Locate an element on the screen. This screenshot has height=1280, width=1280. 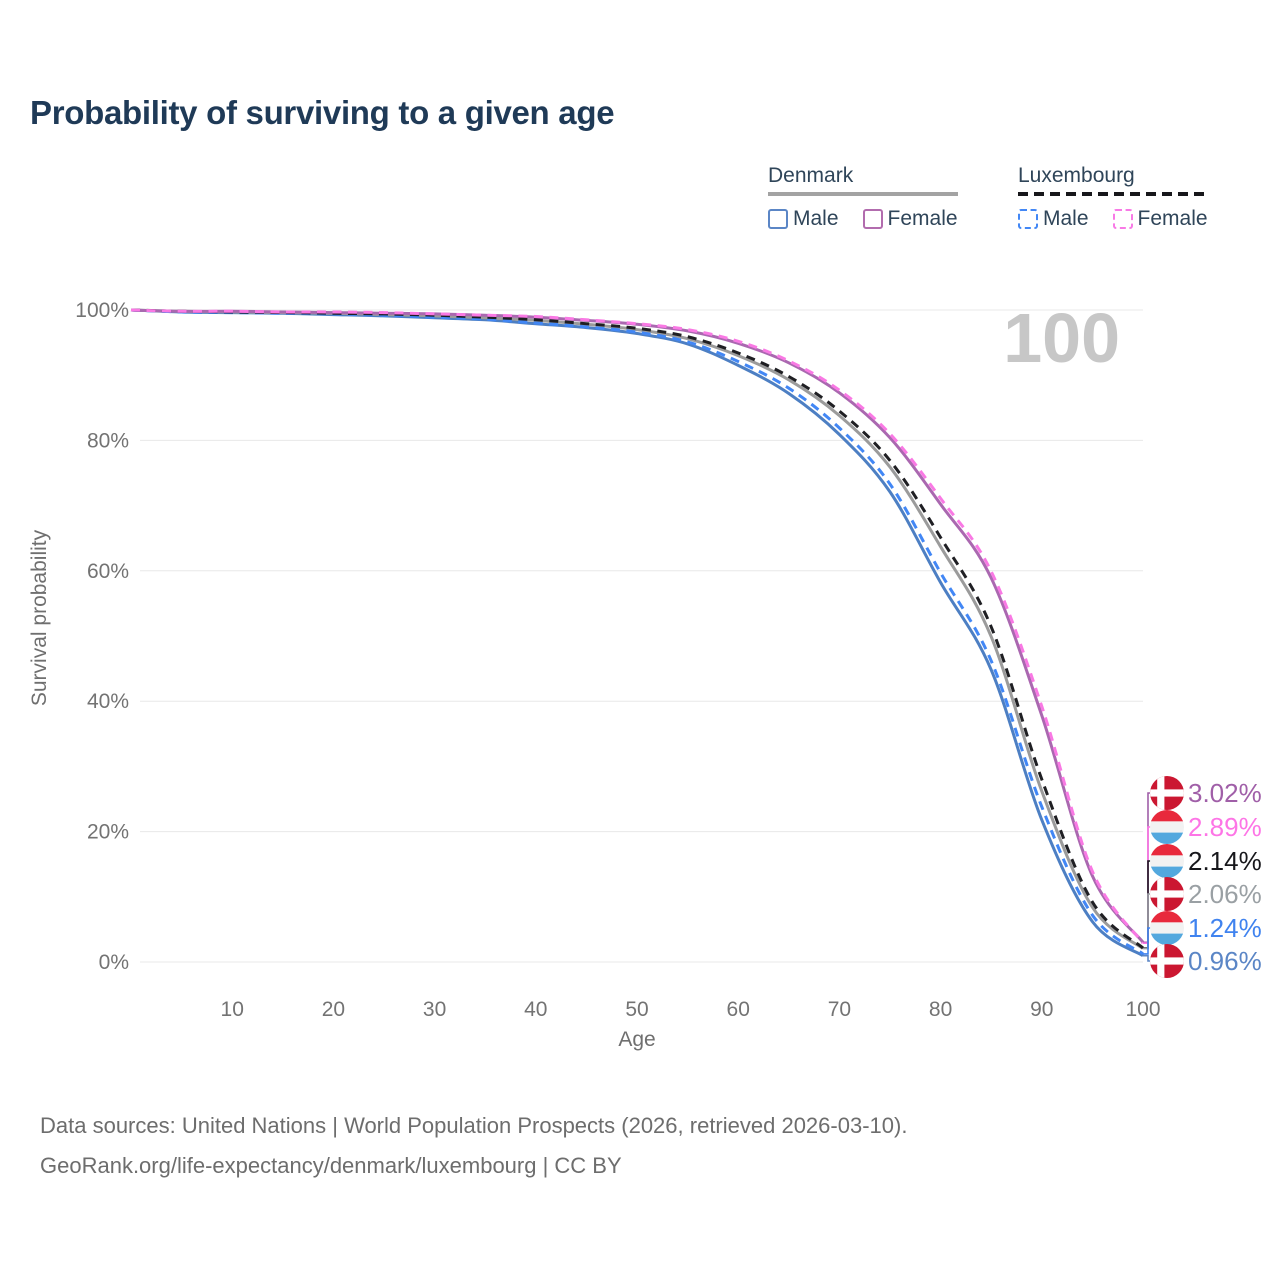
end-value-luxembourg-both-sexes: 2.14% is located at coordinates (1225, 861).